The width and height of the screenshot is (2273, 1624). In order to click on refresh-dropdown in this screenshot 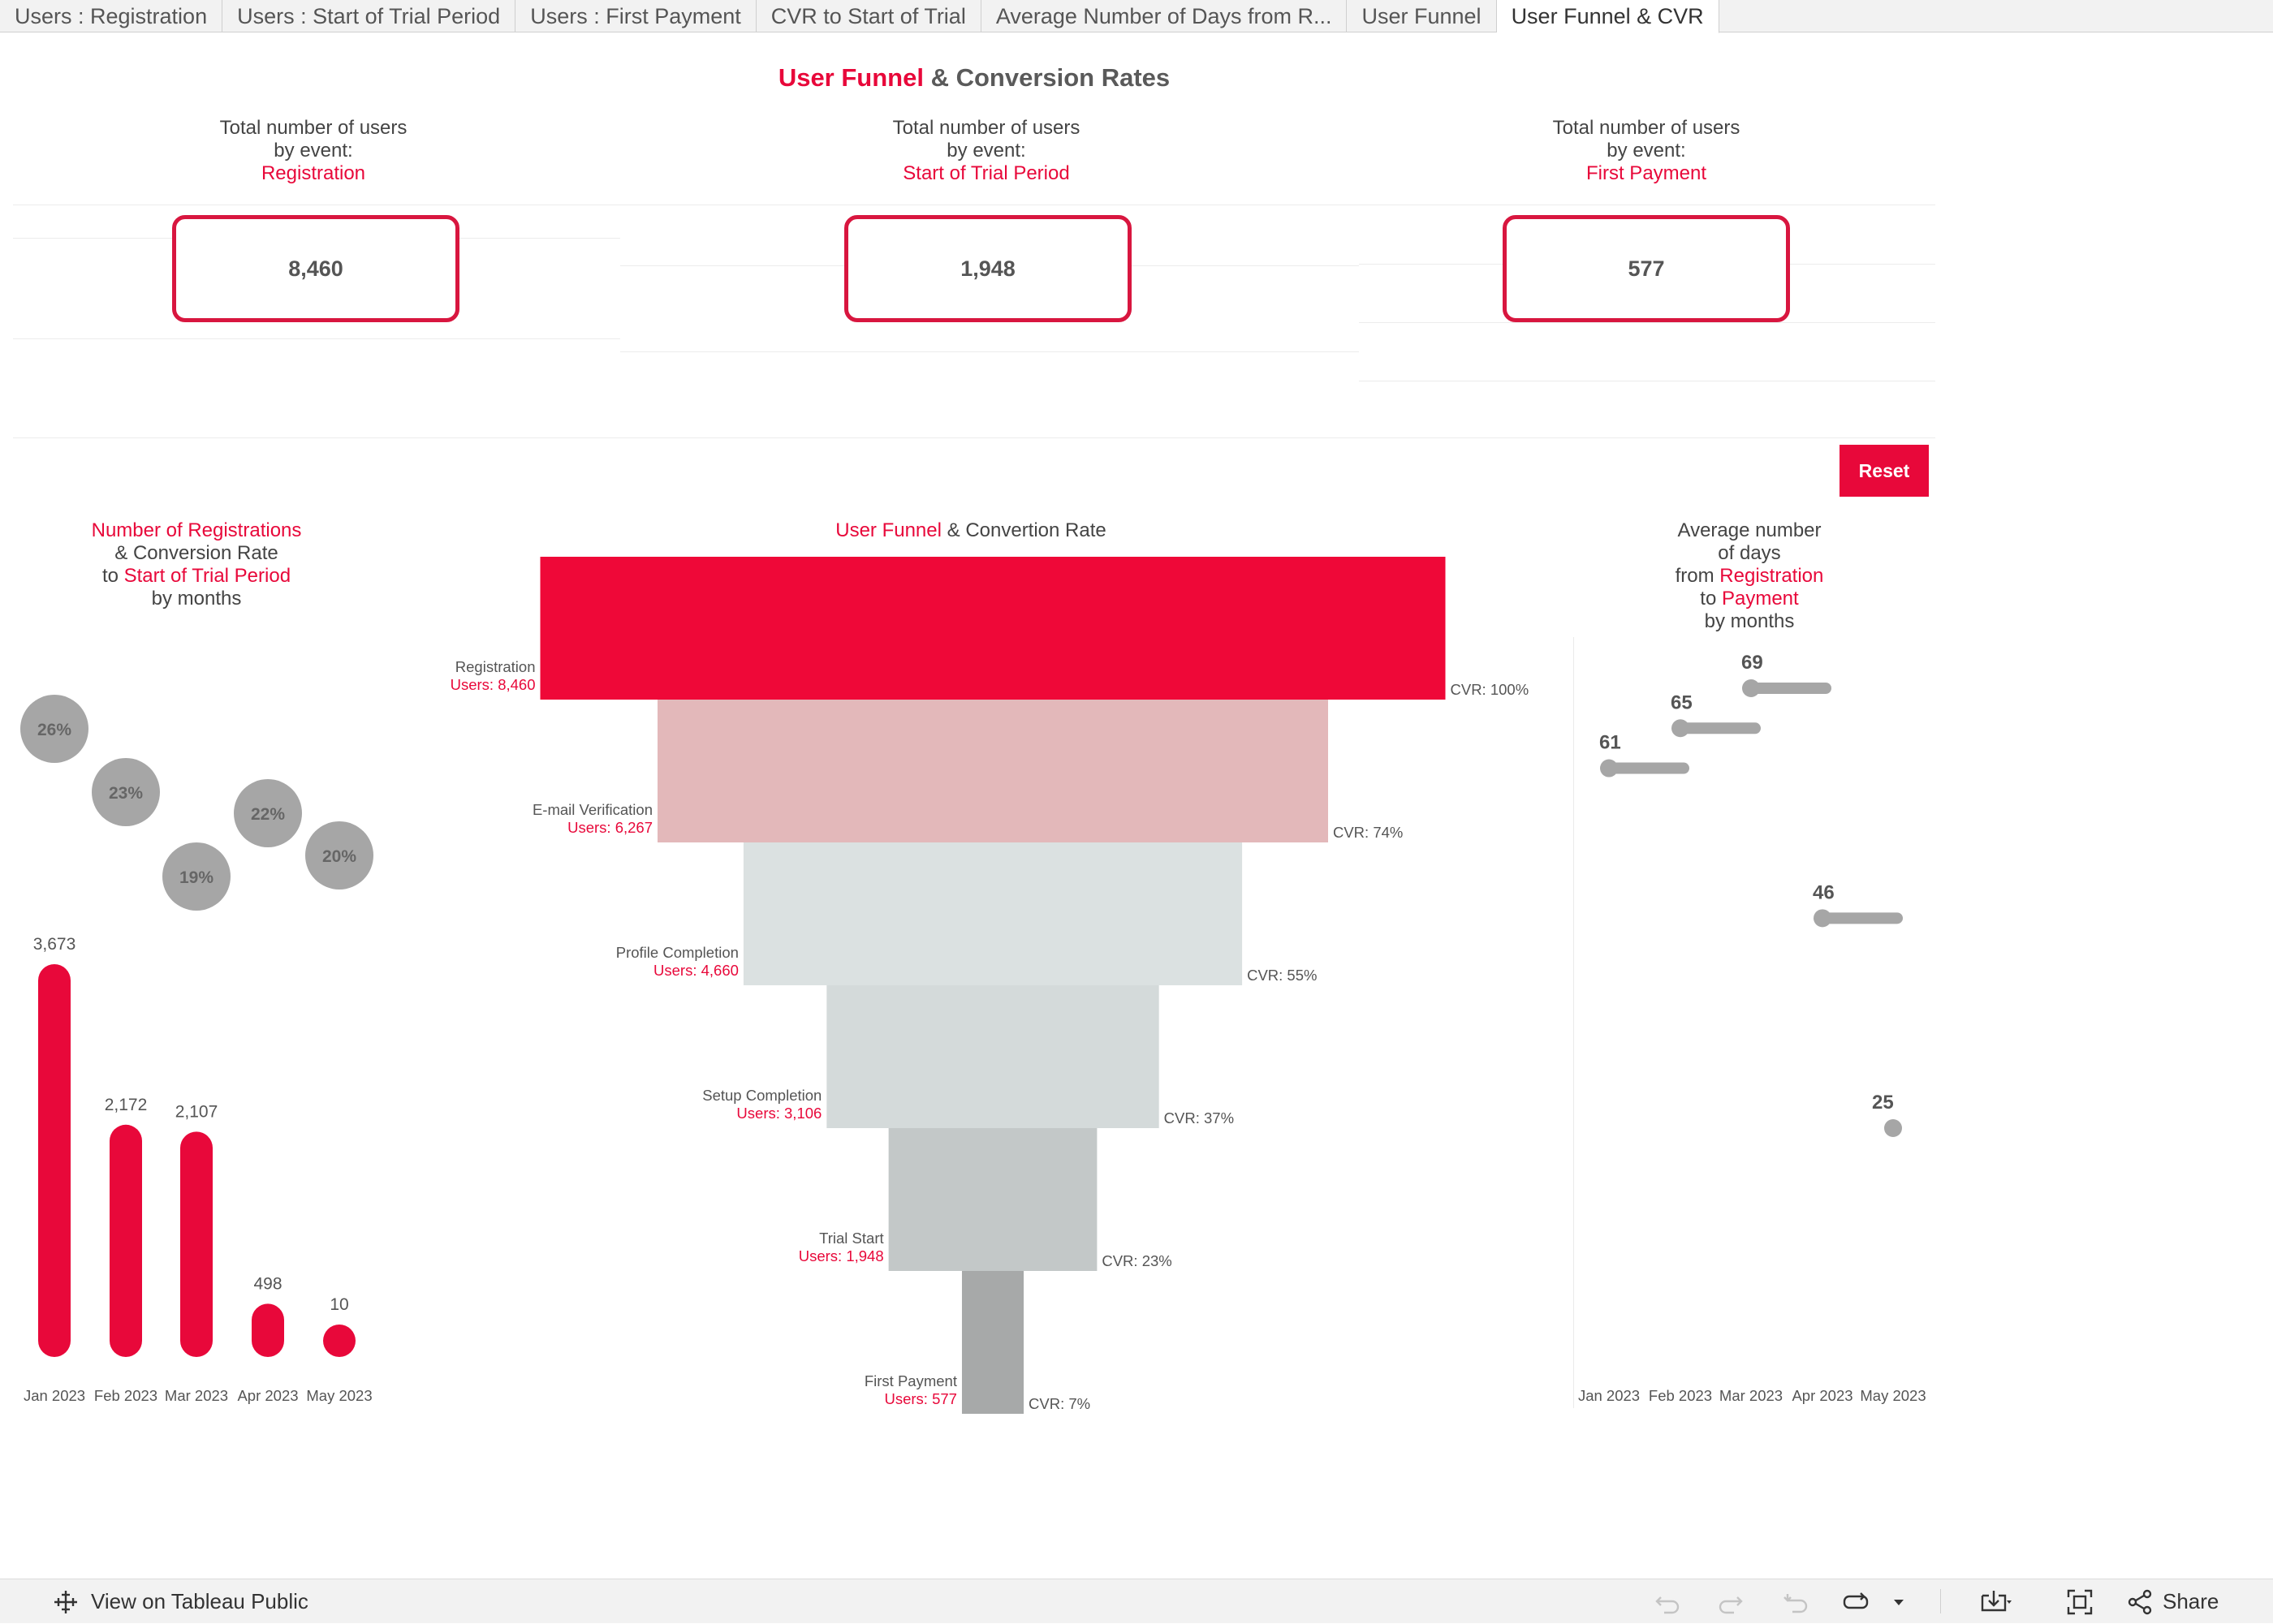, I will do `click(1898, 1602)`.